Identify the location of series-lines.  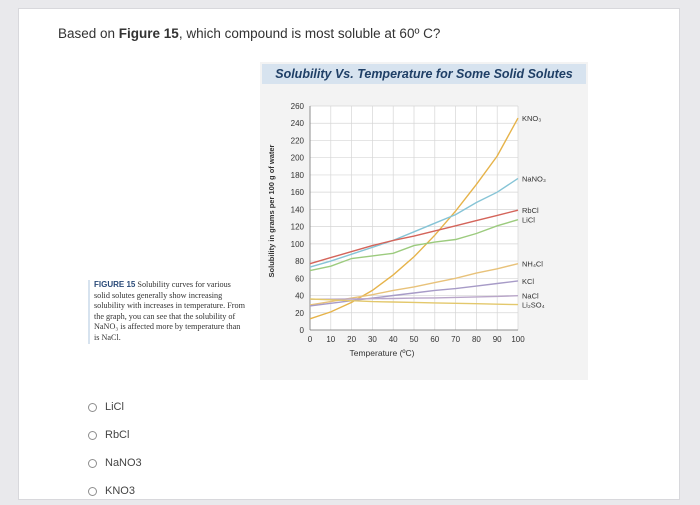
(414, 218).